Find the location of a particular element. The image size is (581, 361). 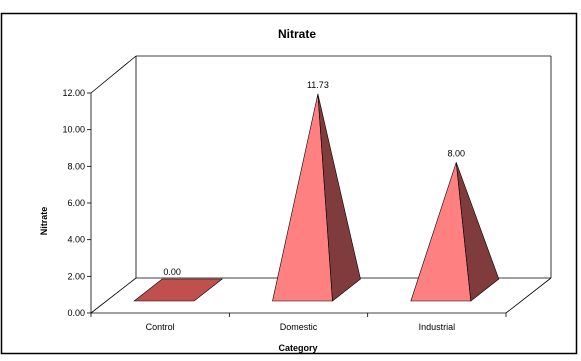

y-tick-label: 6.00 is located at coordinates (76, 203).